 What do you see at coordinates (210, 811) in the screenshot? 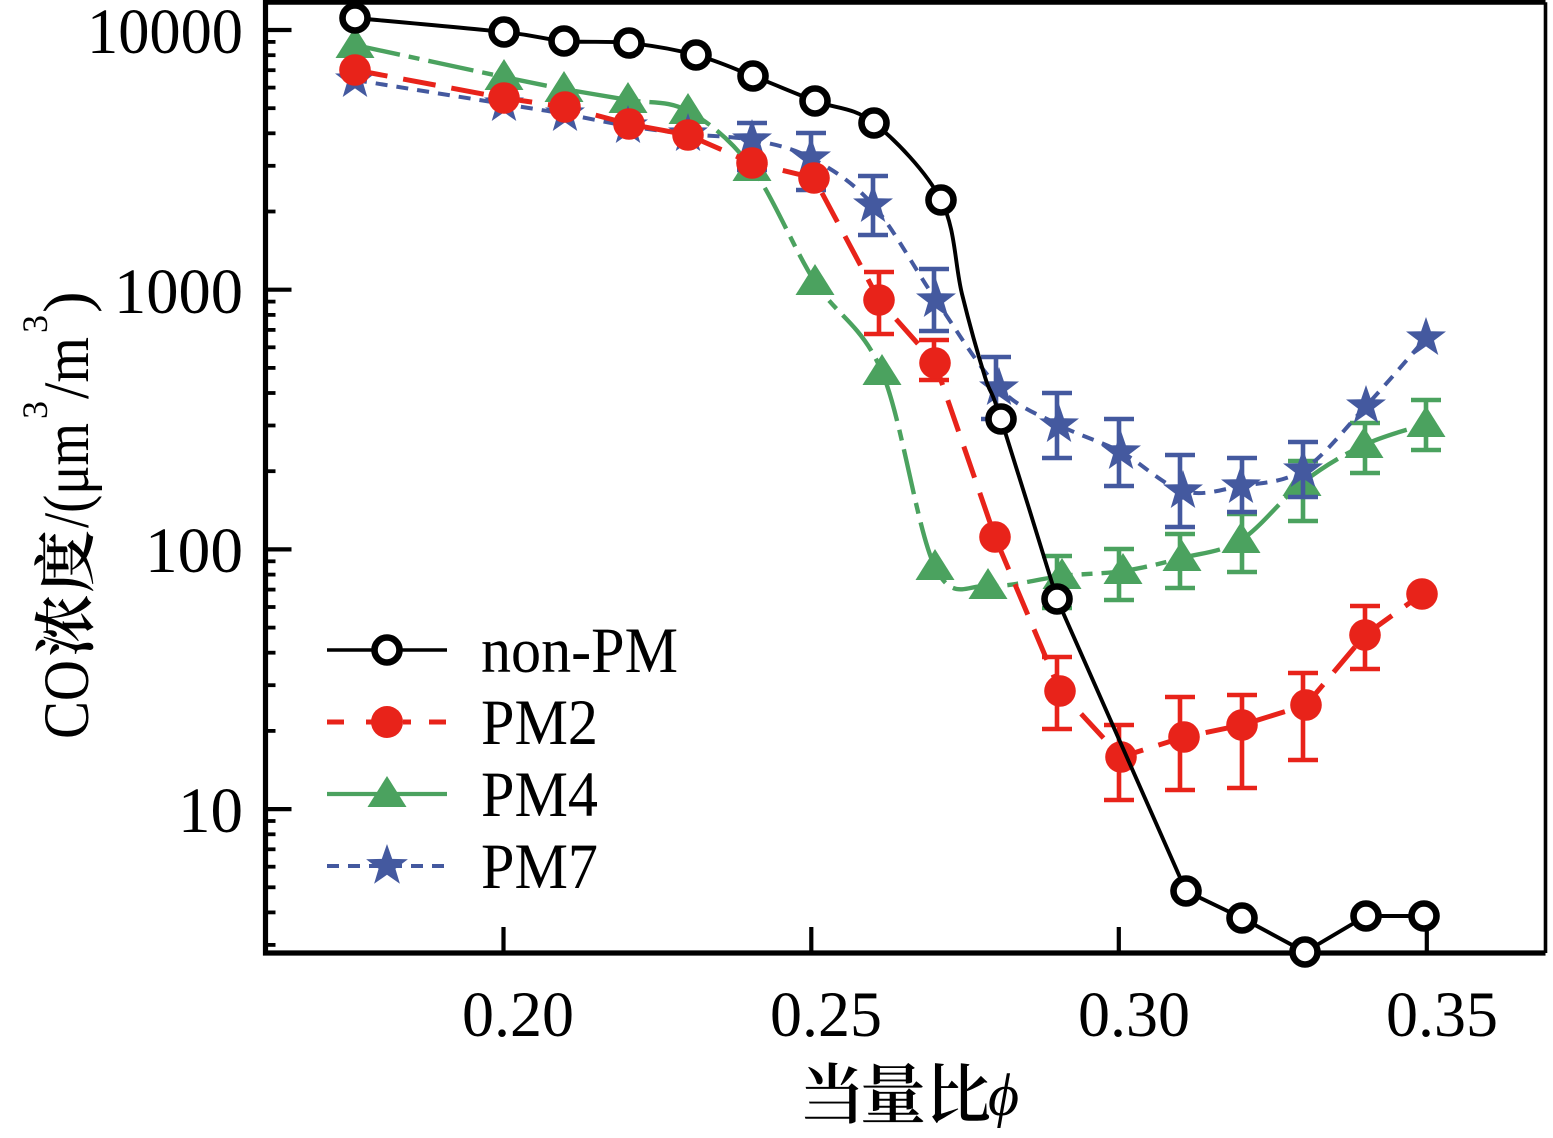
I see `svg-text: 10` at bounding box center [210, 811].